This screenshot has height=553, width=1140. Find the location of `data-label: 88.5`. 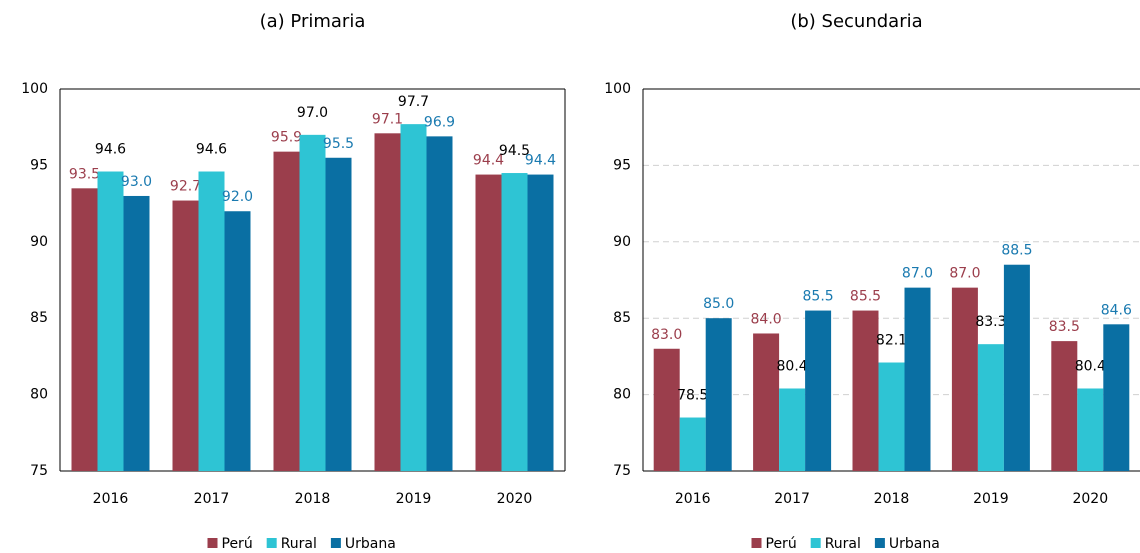

data-label: 88.5 is located at coordinates (1016, 251).